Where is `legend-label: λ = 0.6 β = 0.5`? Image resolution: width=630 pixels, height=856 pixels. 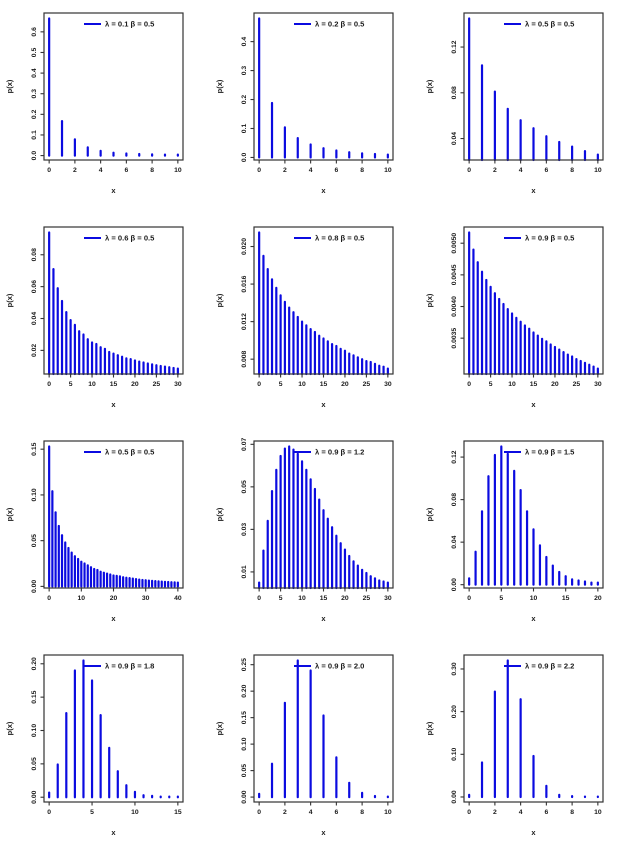 legend-label: λ = 0.6 β = 0.5 is located at coordinates (130, 238).